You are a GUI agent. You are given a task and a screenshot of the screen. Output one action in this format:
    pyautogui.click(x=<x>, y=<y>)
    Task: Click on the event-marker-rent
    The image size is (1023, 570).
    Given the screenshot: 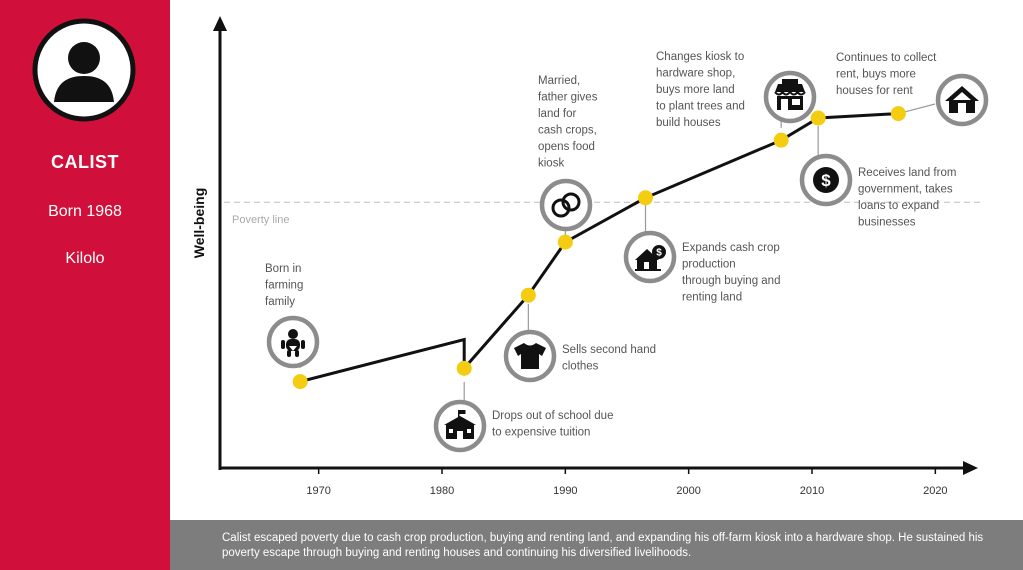 What is the action you would take?
    pyautogui.click(x=898, y=114)
    